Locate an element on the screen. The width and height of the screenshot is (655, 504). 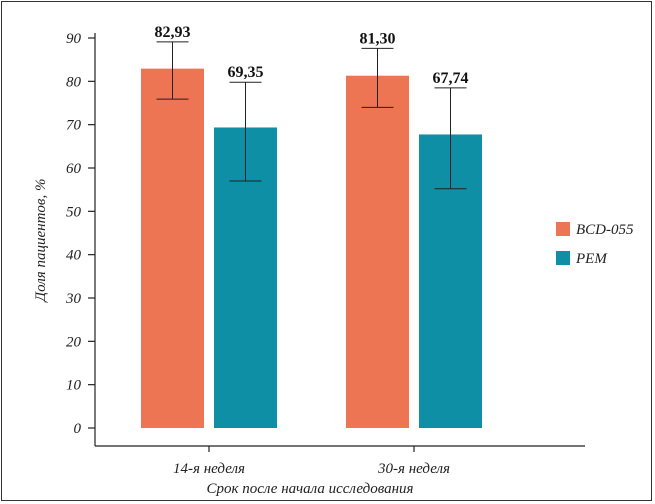
y-tick-label: 30 is located at coordinates (73, 299).